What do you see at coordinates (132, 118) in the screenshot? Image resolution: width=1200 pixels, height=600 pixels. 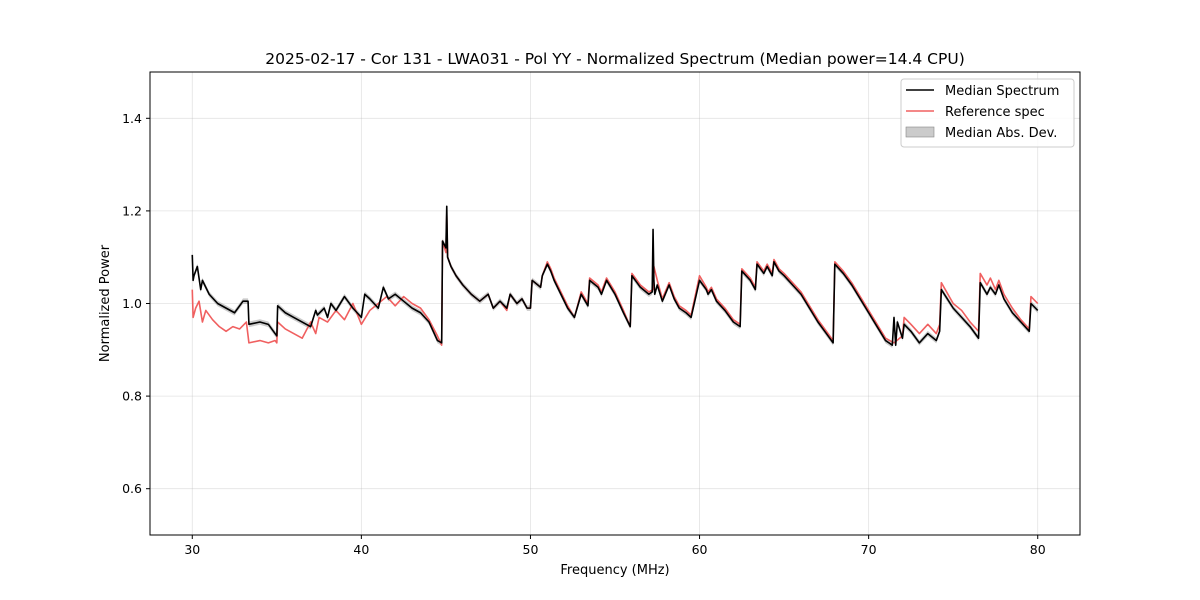 I see `y-tick-label: 1.4` at bounding box center [132, 118].